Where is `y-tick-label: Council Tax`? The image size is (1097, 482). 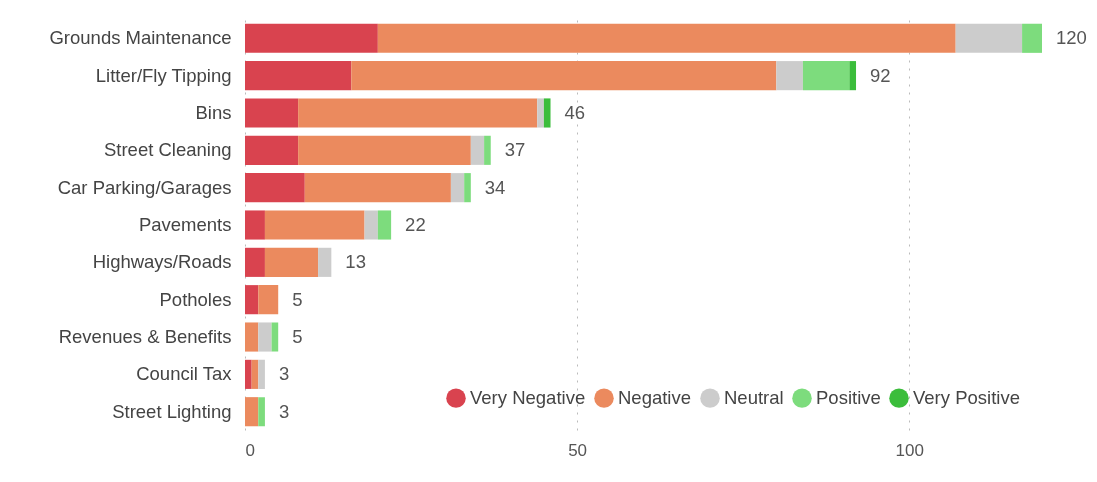
y-tick-label: Council Tax is located at coordinates (184, 374).